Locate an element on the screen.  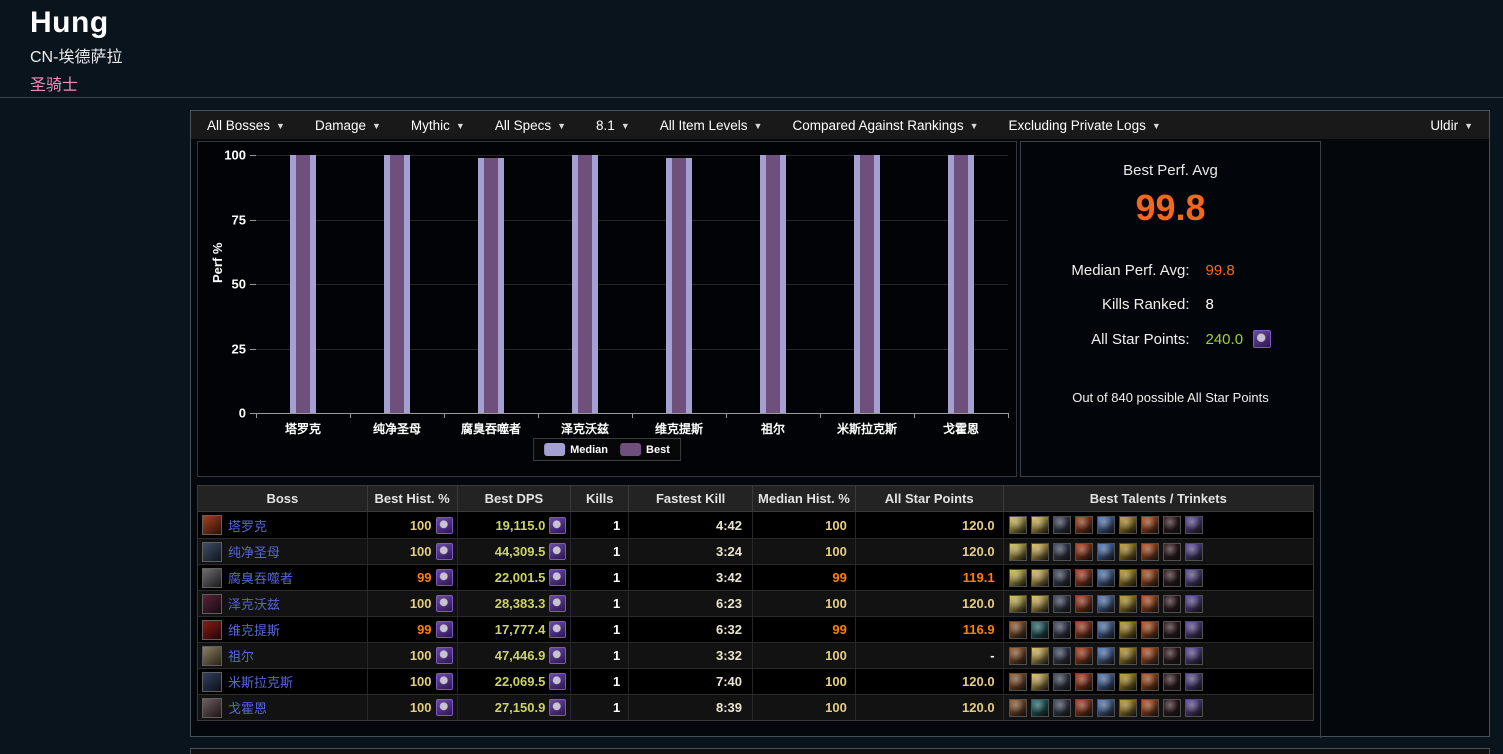
filter-compared-against-rankings: Compared Against Rankings ▼ is located at coordinates (885, 125).